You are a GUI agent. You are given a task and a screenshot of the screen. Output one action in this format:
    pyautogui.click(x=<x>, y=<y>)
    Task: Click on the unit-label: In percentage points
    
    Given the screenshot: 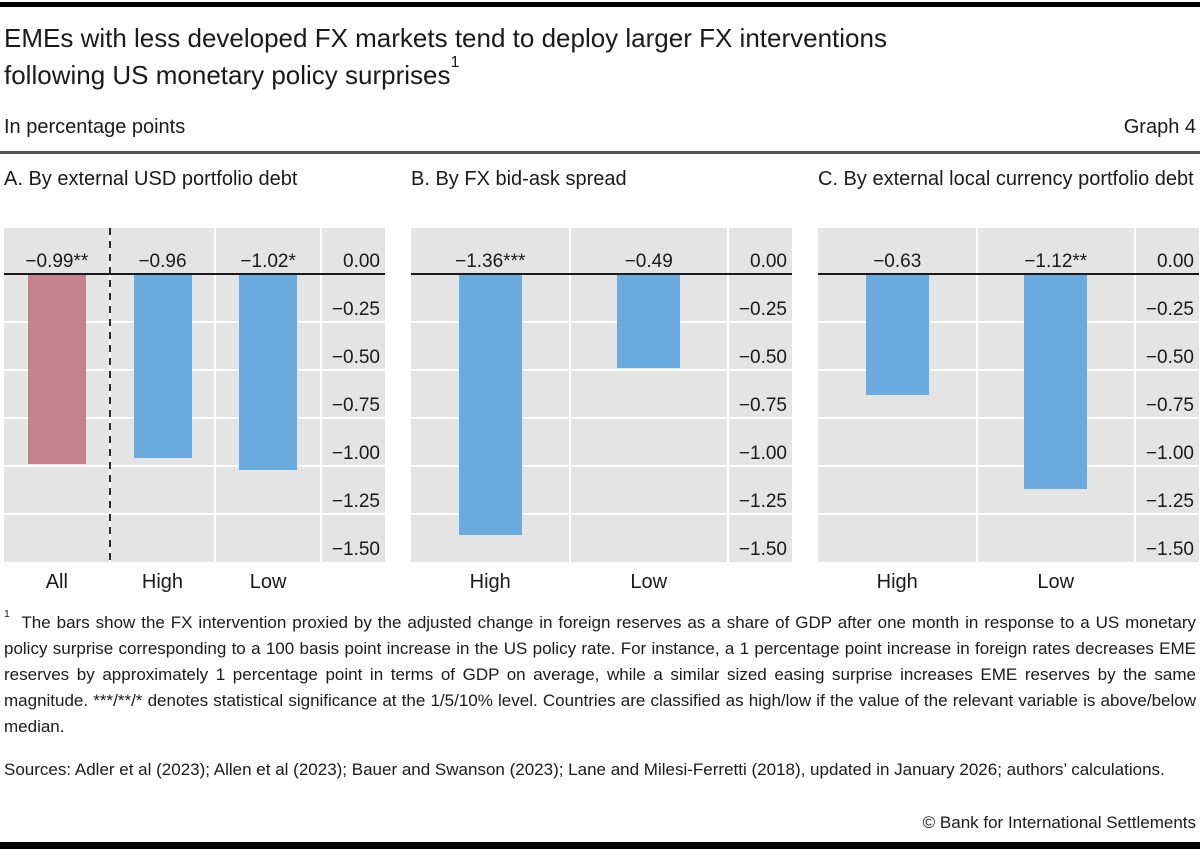 What is the action you would take?
    pyautogui.click(x=95, y=126)
    